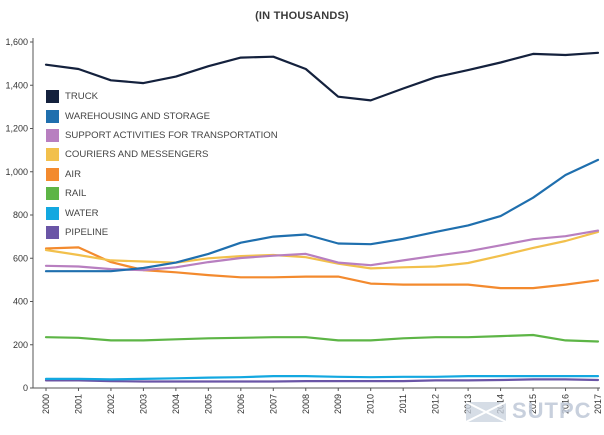  What do you see at coordinates (137, 155) in the screenshot?
I see `legend-label: COURIERS AND MESSENGERS` at bounding box center [137, 155].